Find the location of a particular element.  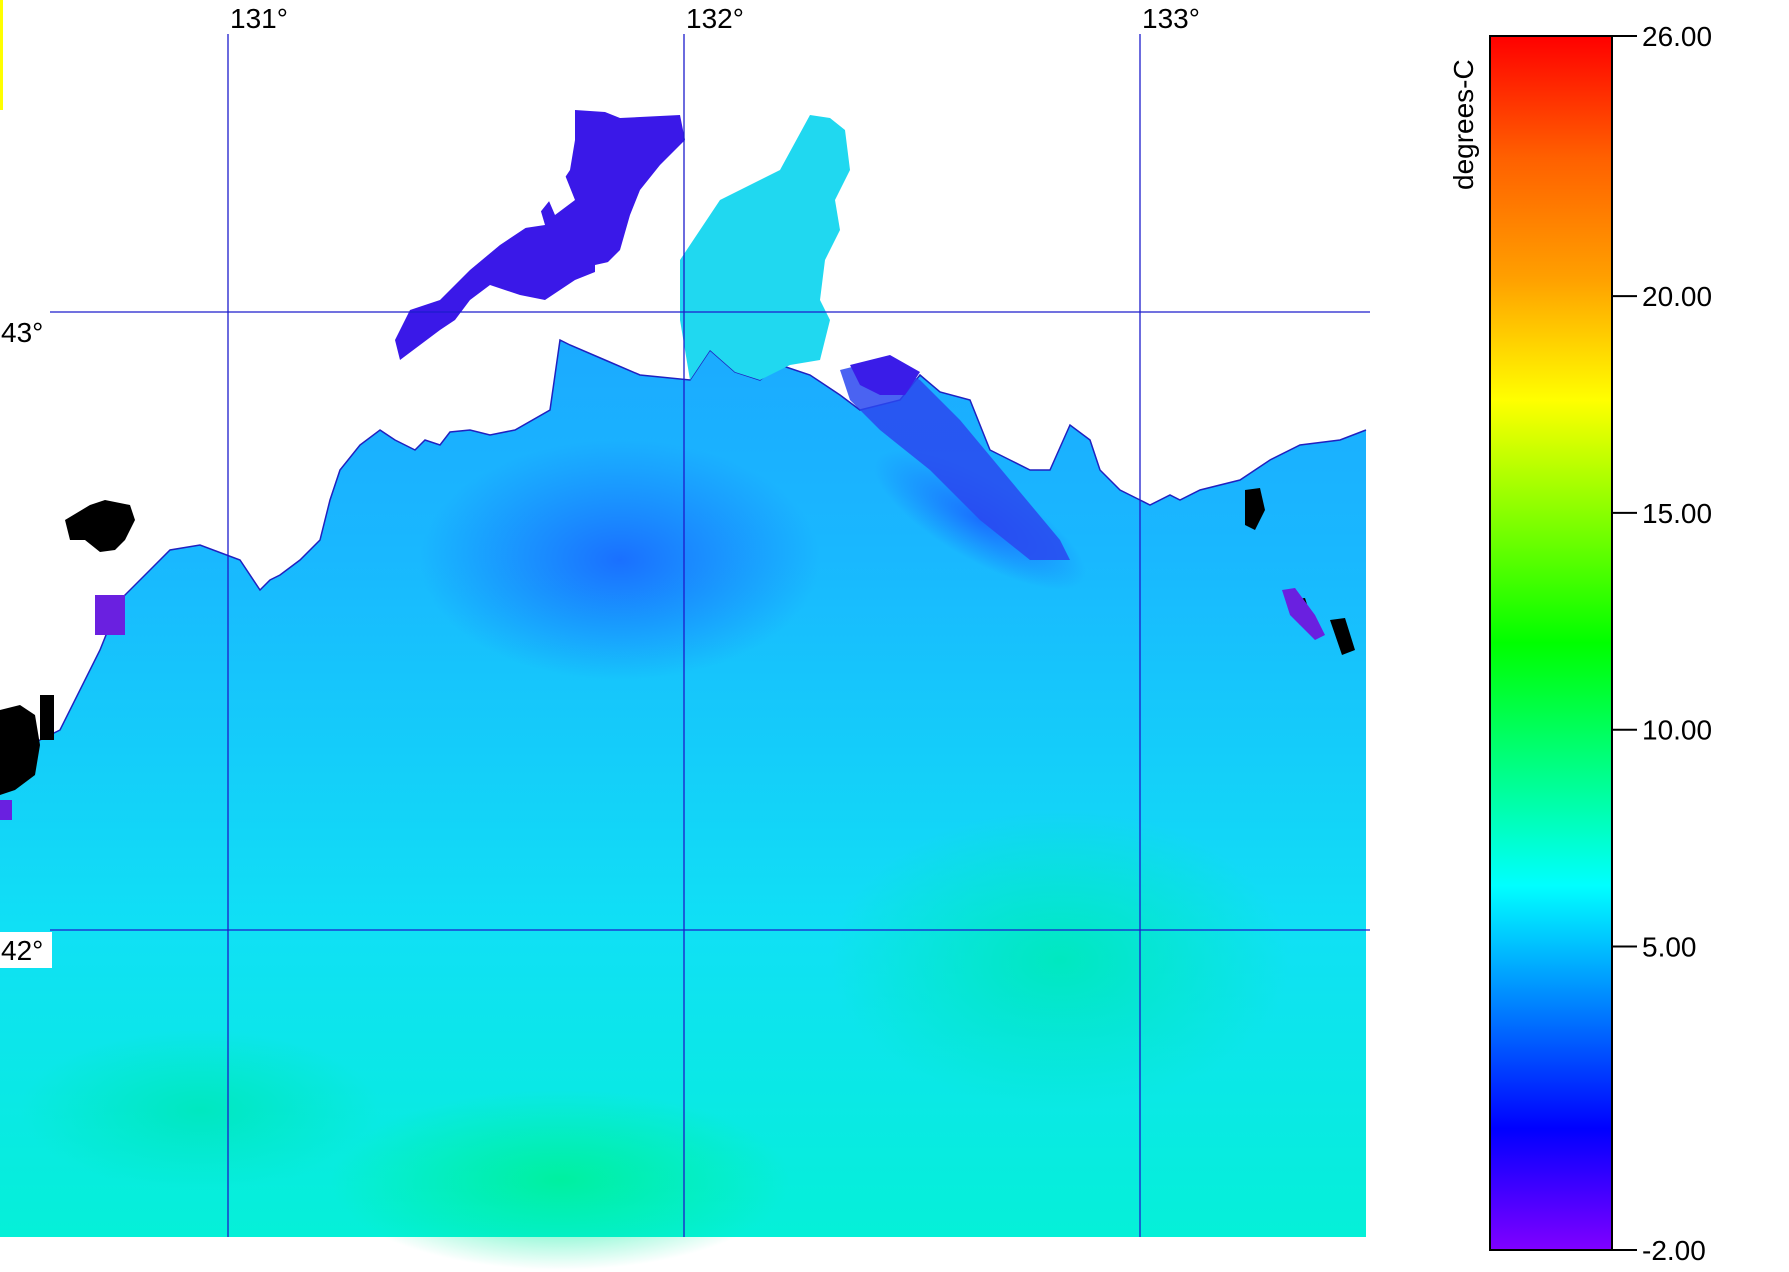

amur-bay-cold-water is located at coordinates (540, 235).